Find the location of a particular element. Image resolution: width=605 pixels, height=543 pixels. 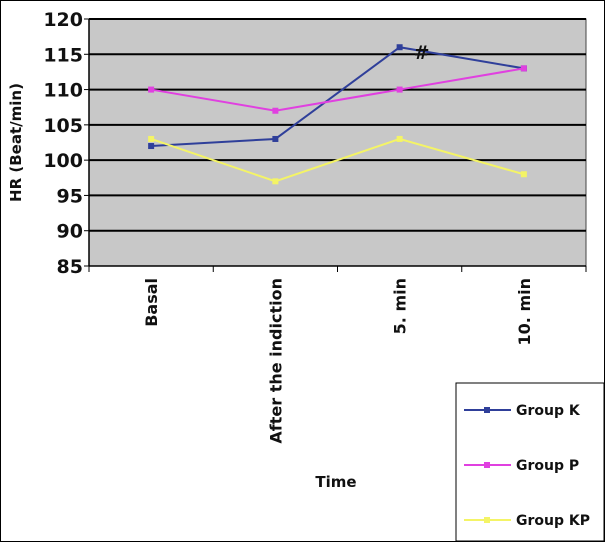

annotation-mark: # is located at coordinates (422, 53).